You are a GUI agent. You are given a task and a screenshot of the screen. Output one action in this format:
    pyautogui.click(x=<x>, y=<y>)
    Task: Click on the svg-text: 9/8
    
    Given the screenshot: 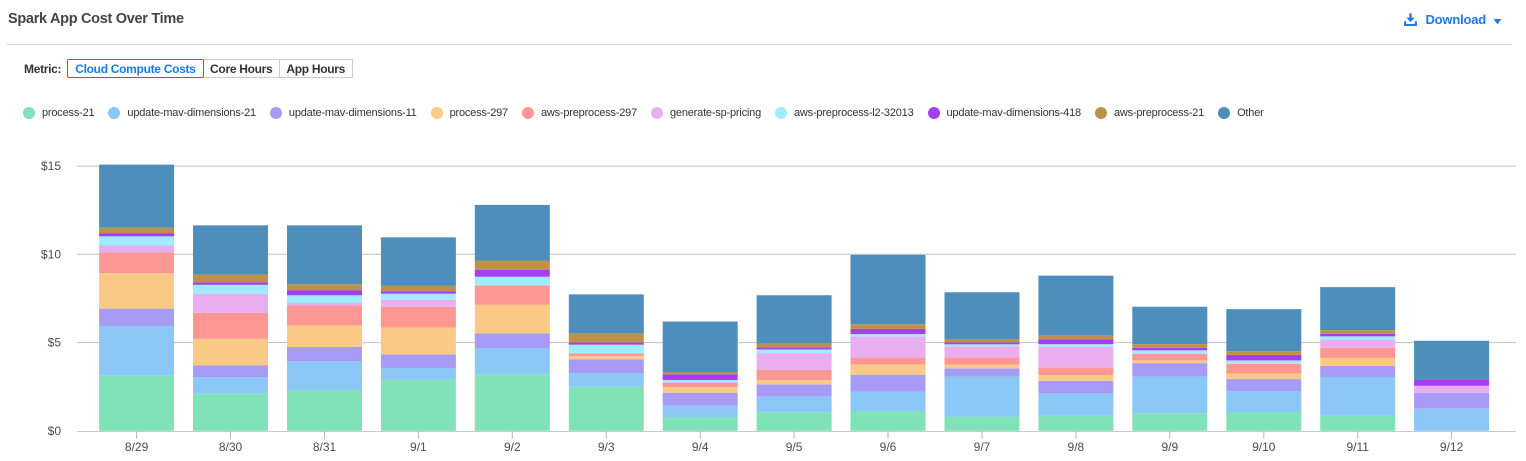 What is the action you would take?
    pyautogui.click(x=1076, y=447)
    